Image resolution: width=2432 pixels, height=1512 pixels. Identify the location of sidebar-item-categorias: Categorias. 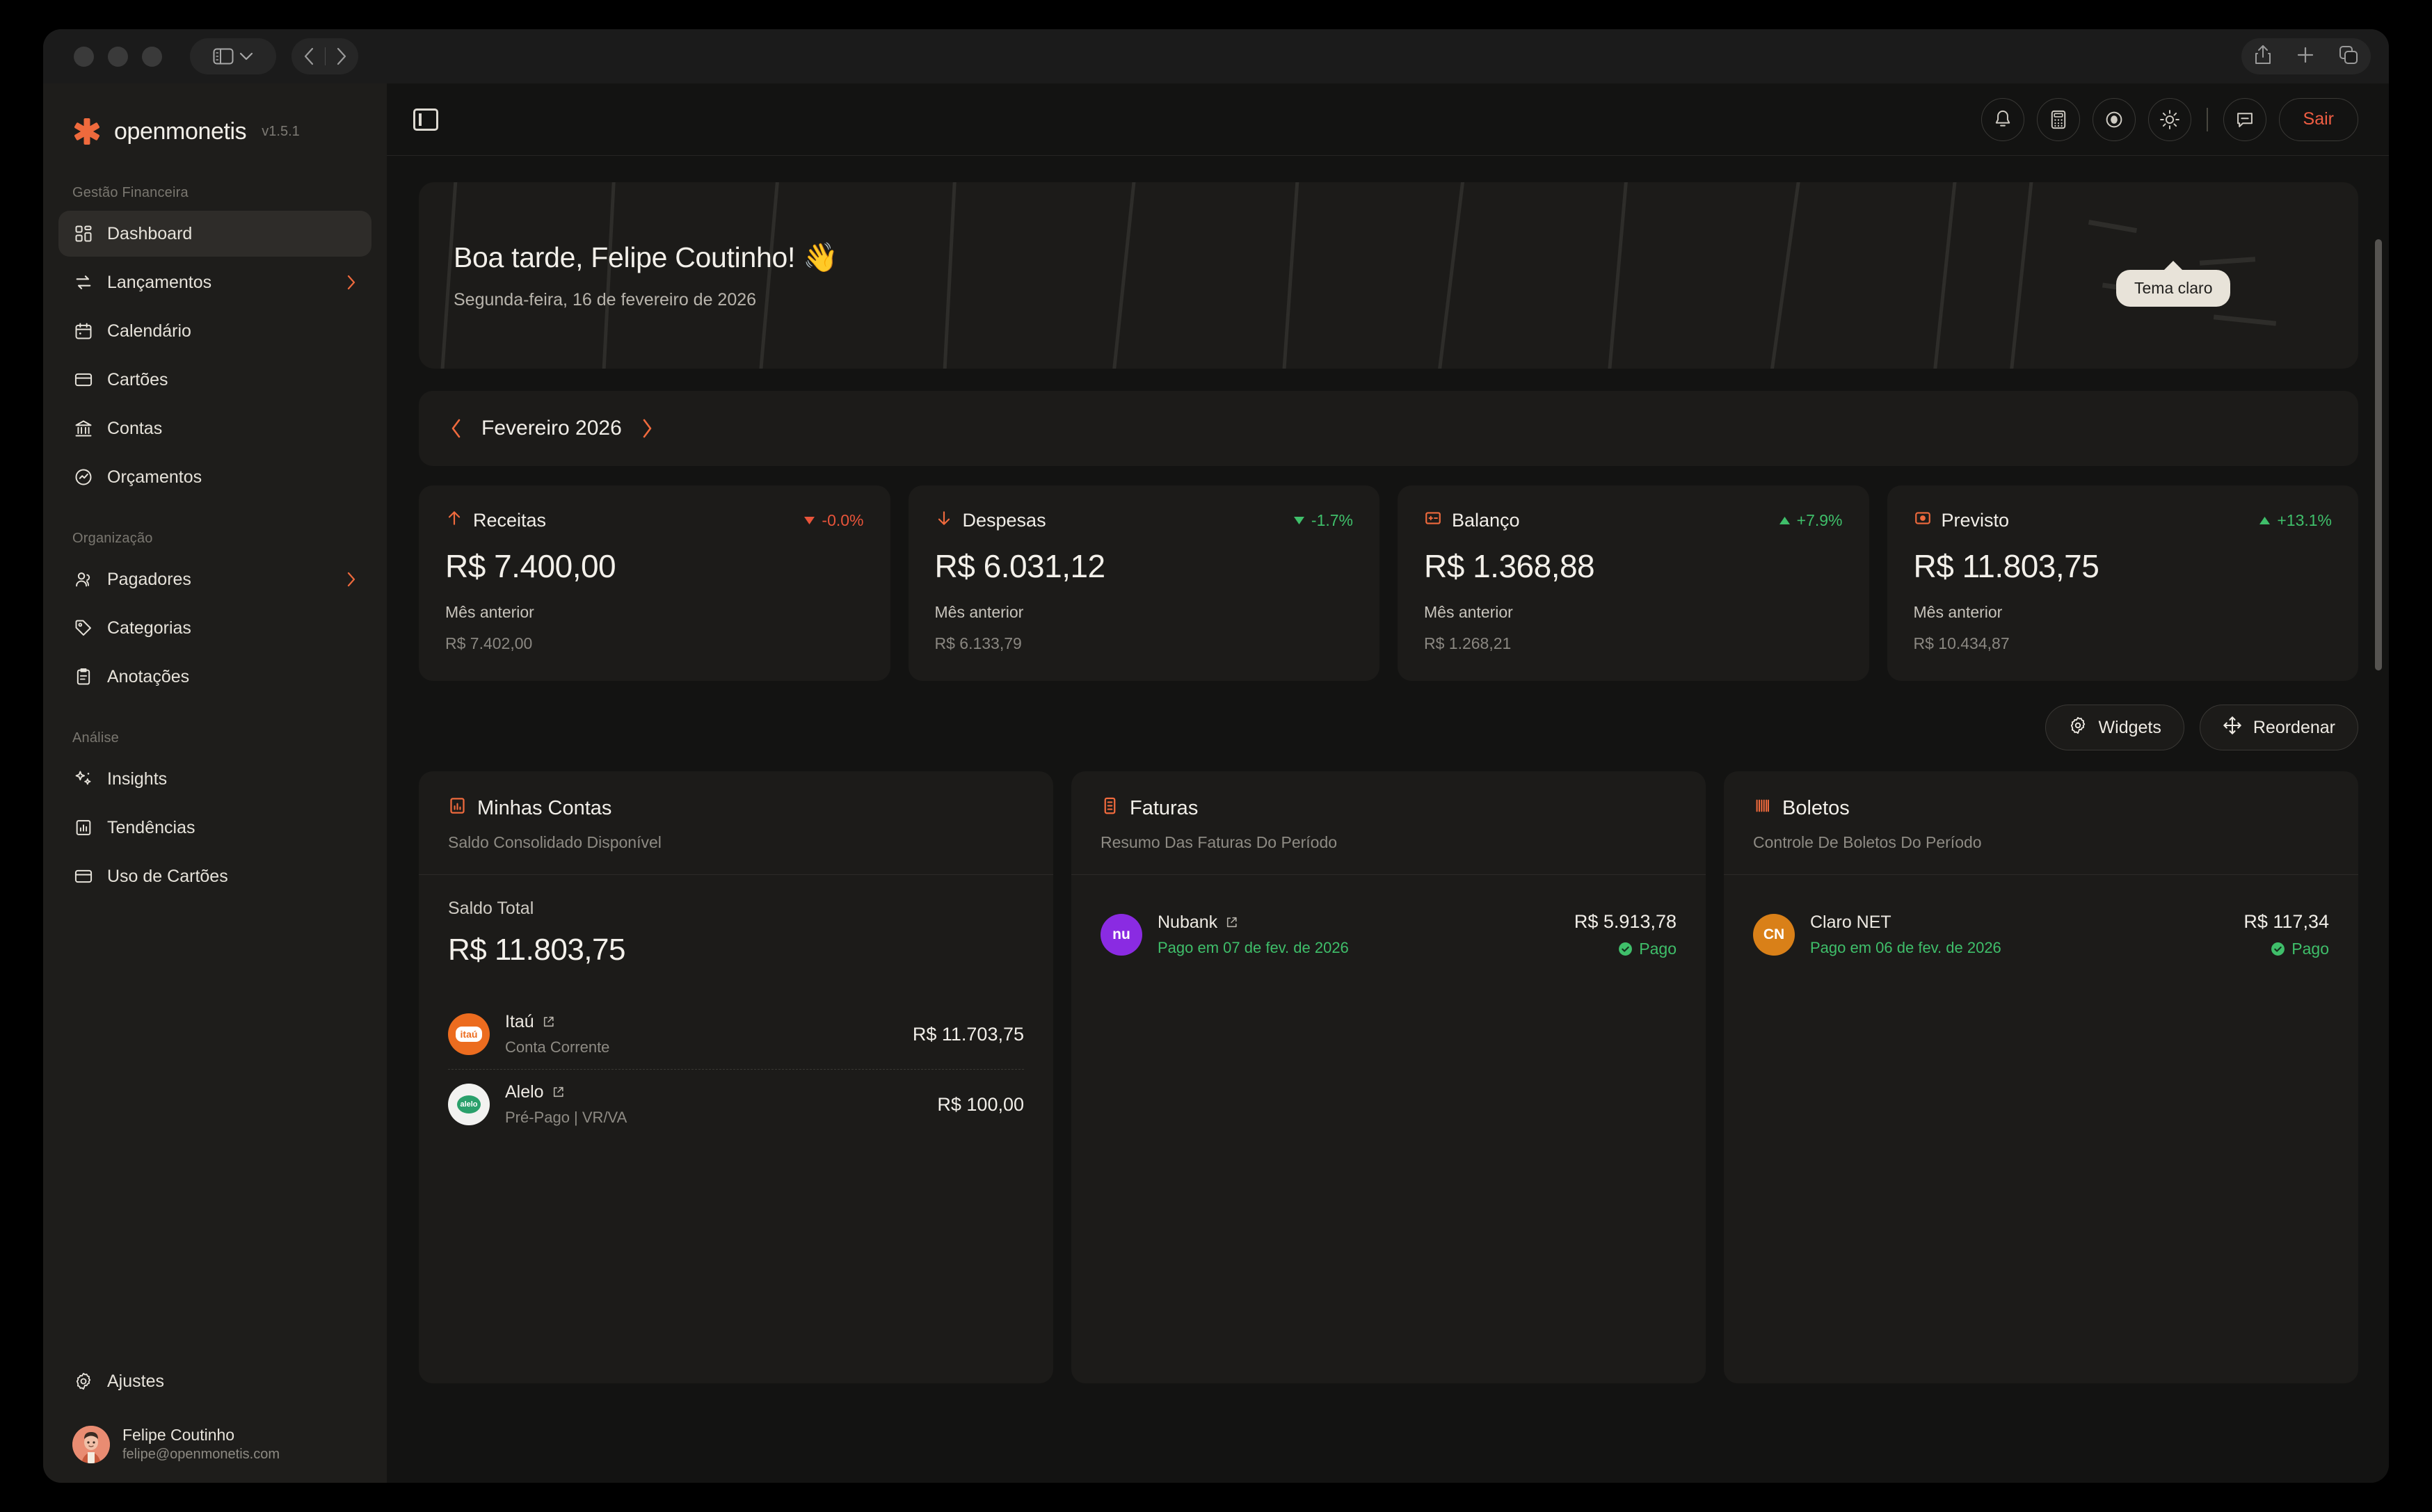
(214, 628).